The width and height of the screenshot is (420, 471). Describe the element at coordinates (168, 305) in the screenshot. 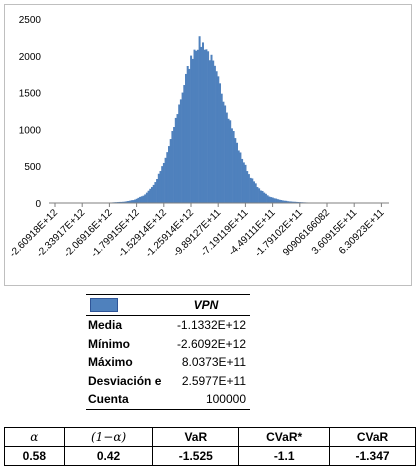

I see `stats-header: VPN` at that location.